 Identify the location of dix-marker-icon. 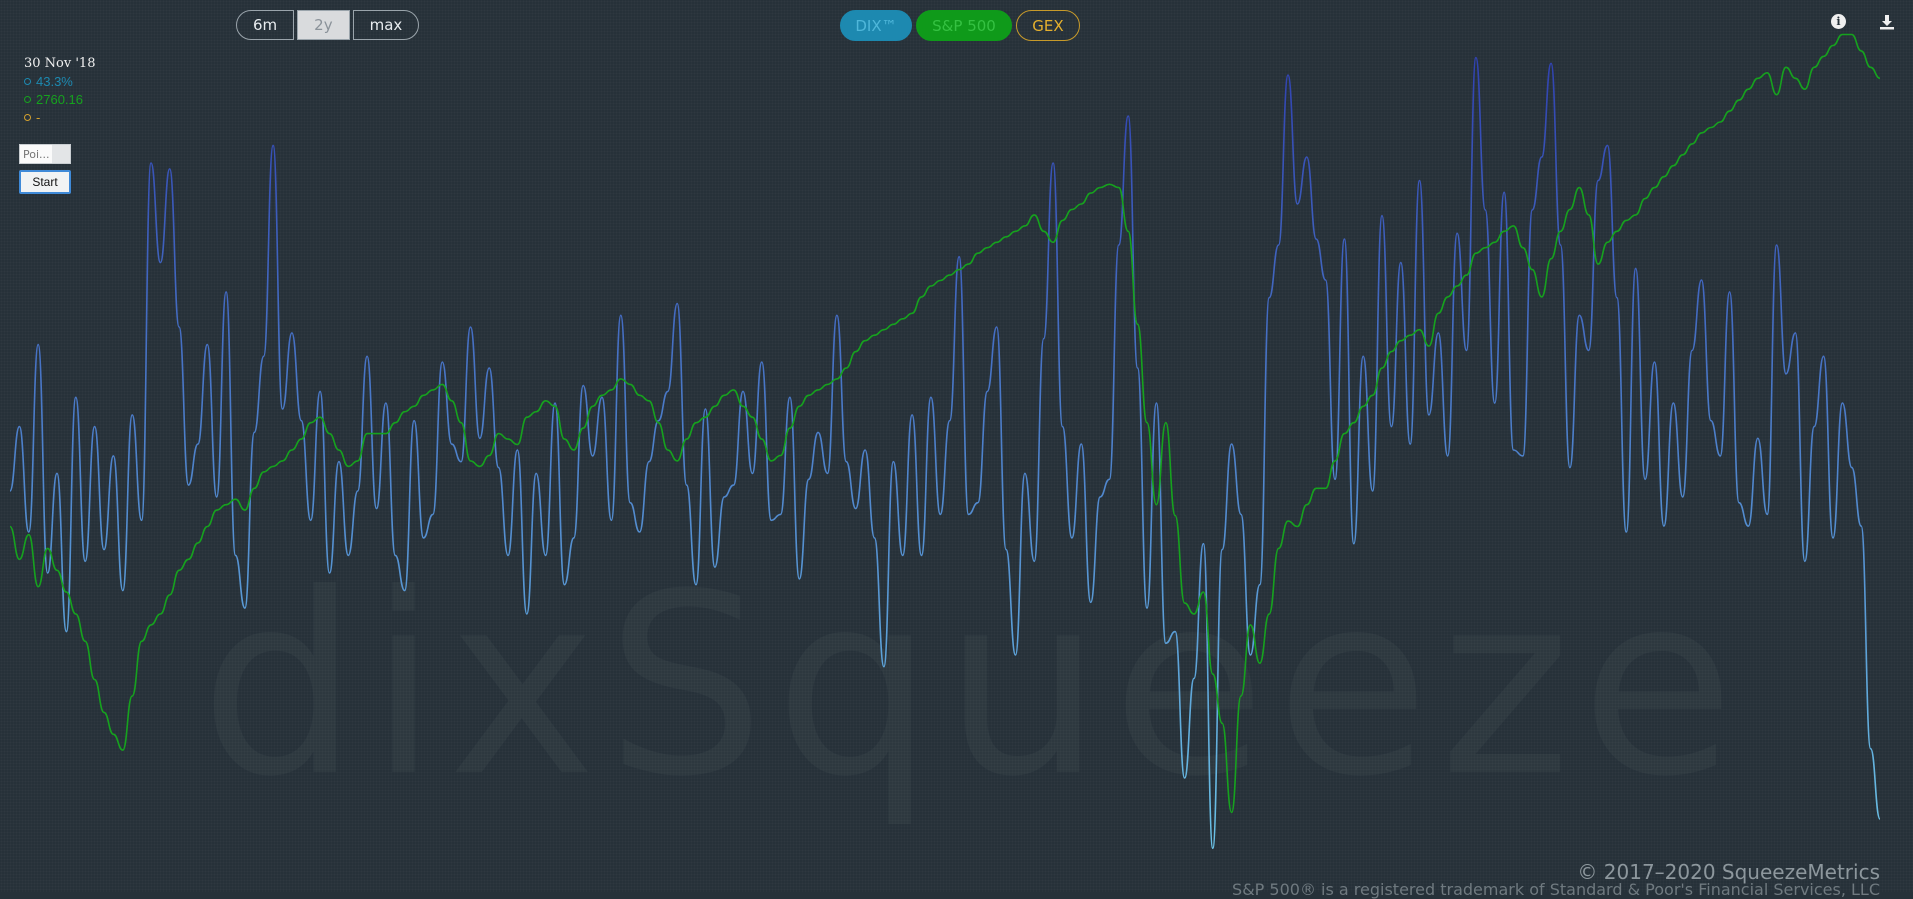
(27, 81).